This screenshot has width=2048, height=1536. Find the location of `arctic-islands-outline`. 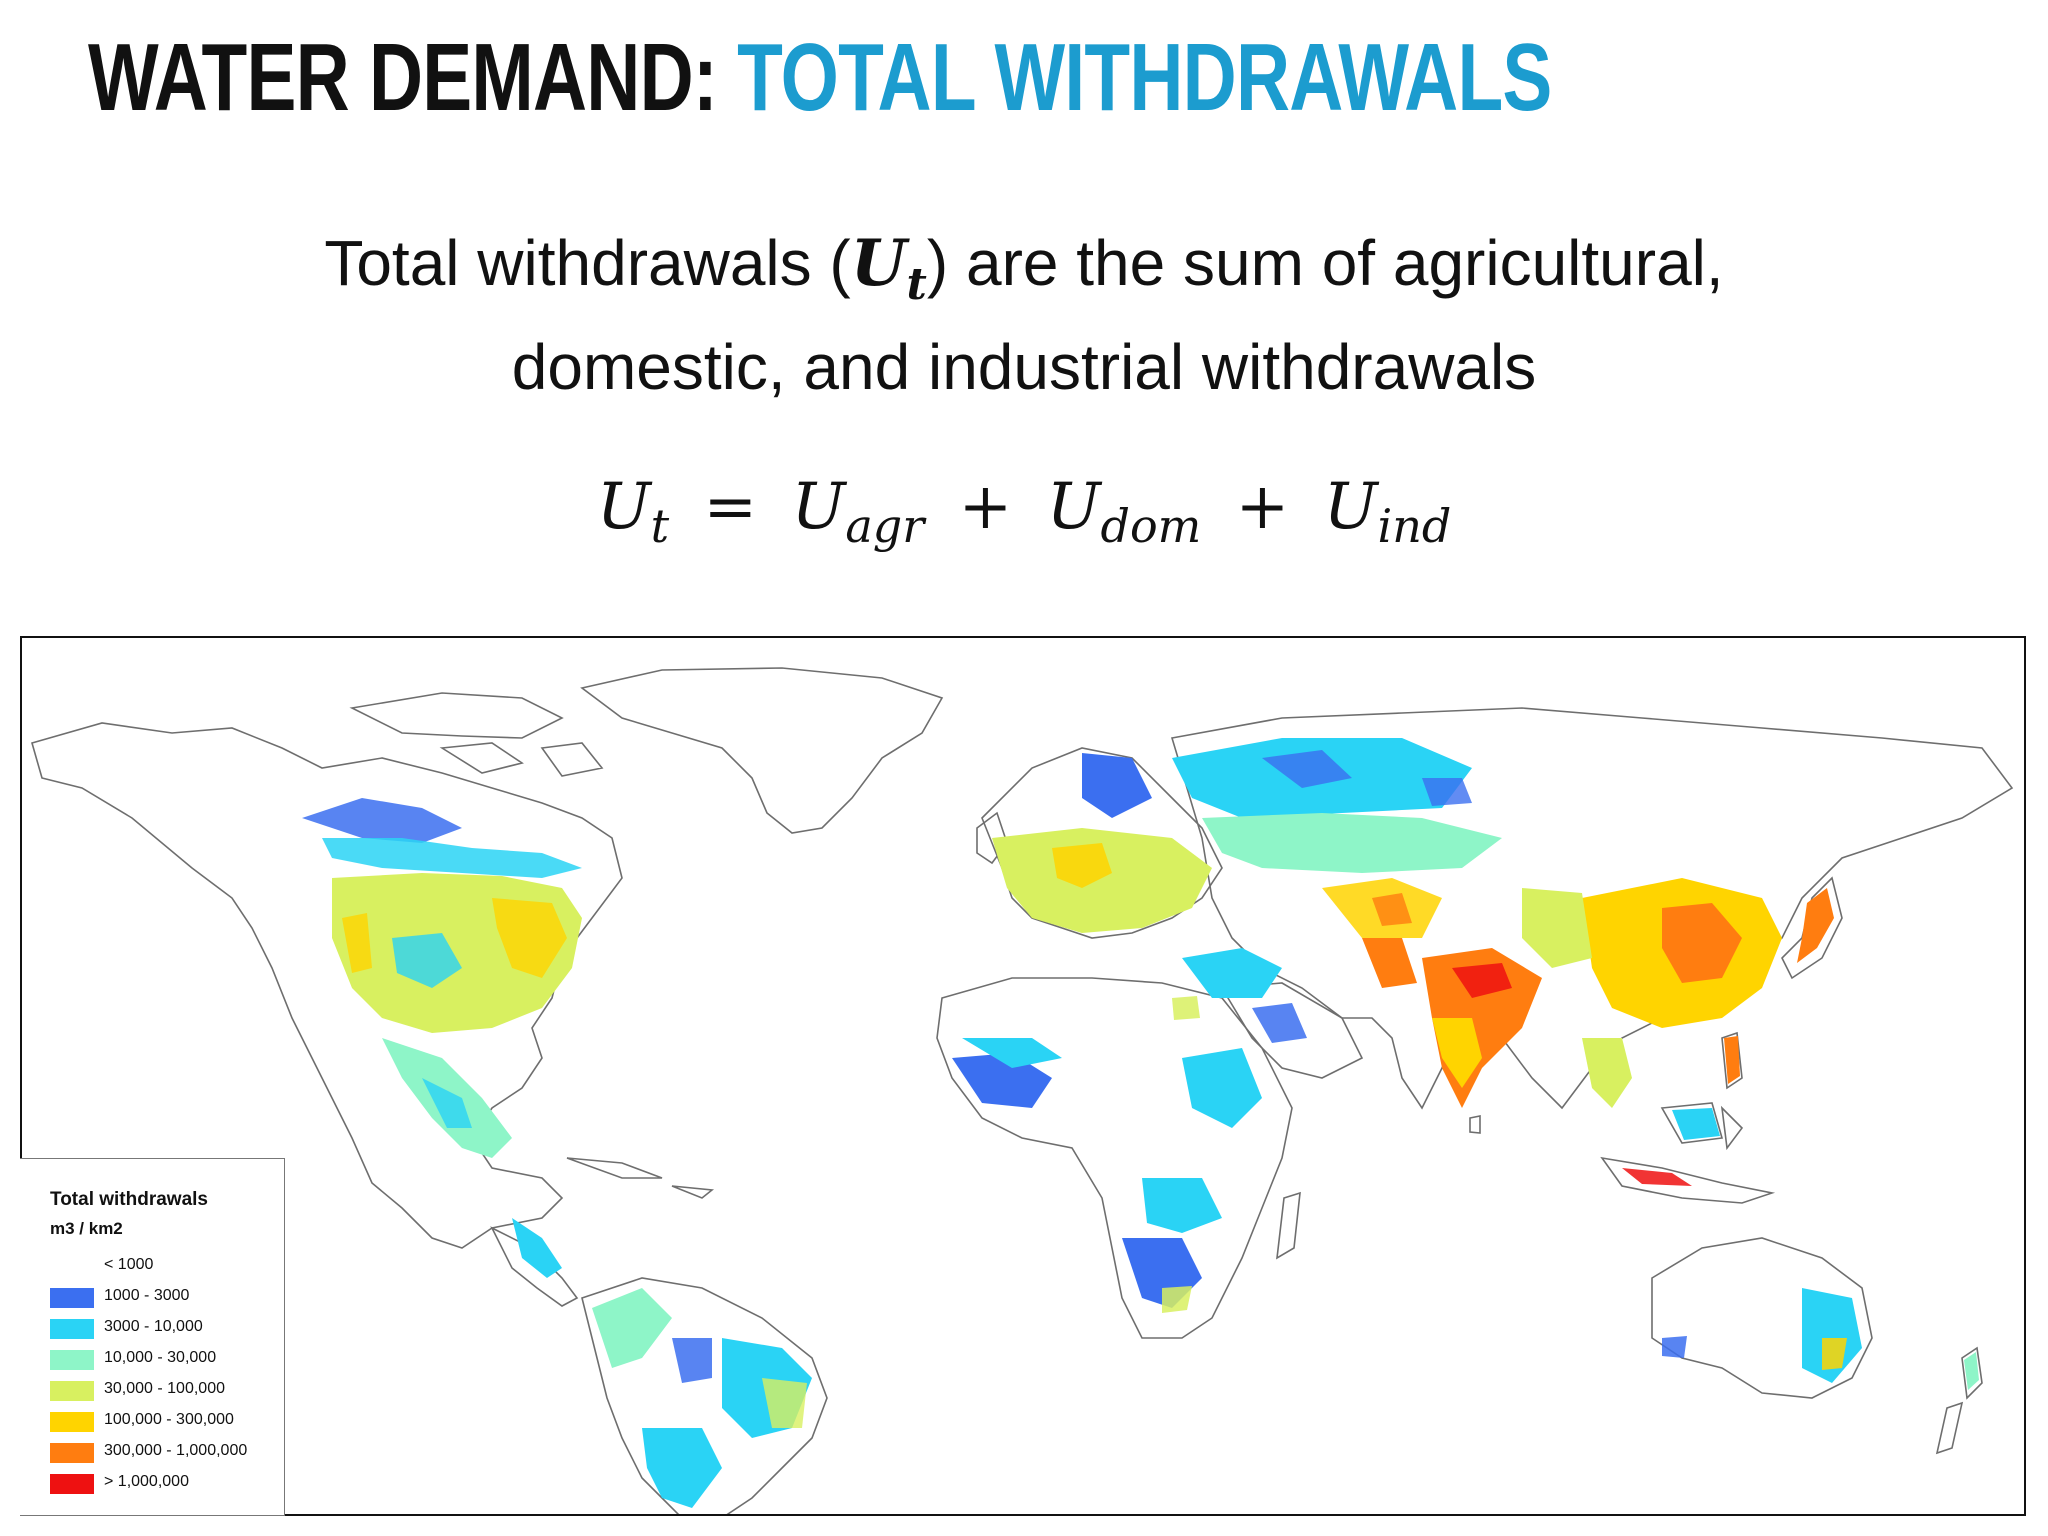

arctic-islands-outline is located at coordinates (476, 734).